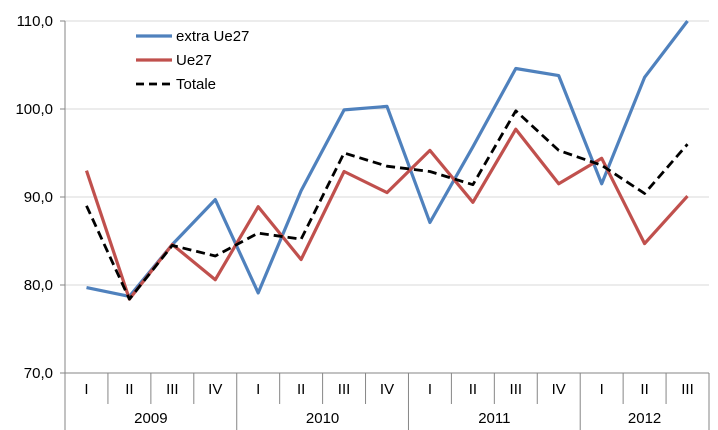 This screenshot has width=718, height=430. What do you see at coordinates (644, 418) in the screenshot?
I see `x-year-label: 2012` at bounding box center [644, 418].